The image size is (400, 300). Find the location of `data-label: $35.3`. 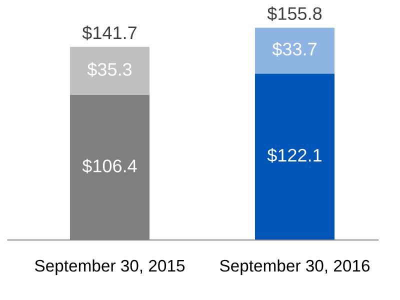

data-label: $35.3 is located at coordinates (109, 69).